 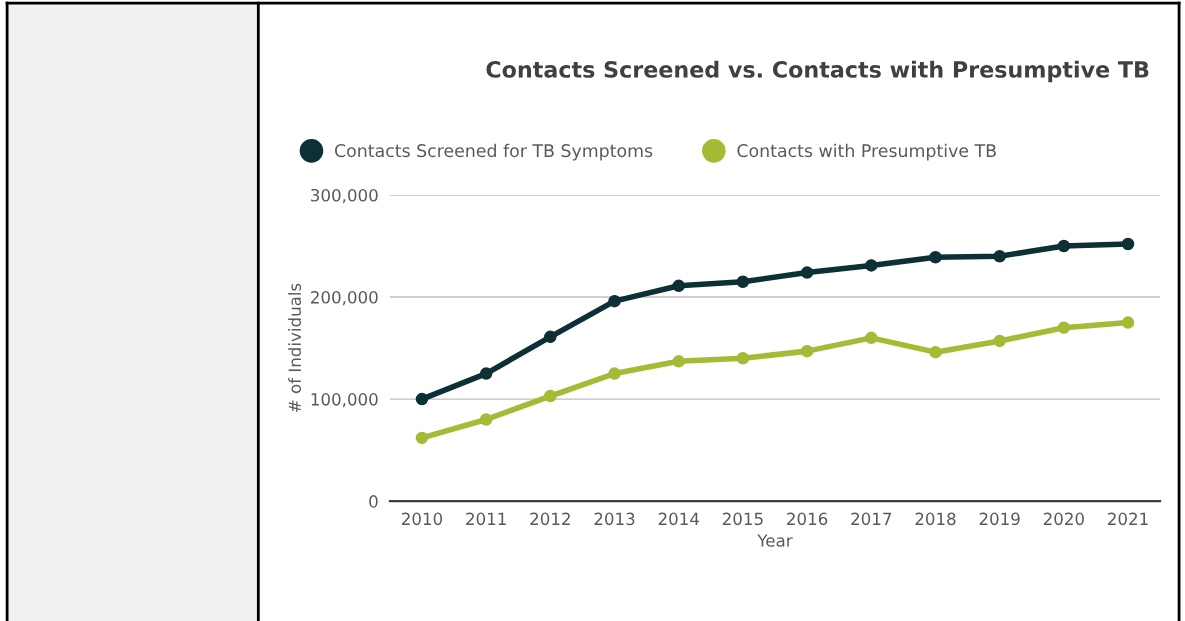 What do you see at coordinates (871, 519) in the screenshot?
I see `x-tick-label: 2017` at bounding box center [871, 519].